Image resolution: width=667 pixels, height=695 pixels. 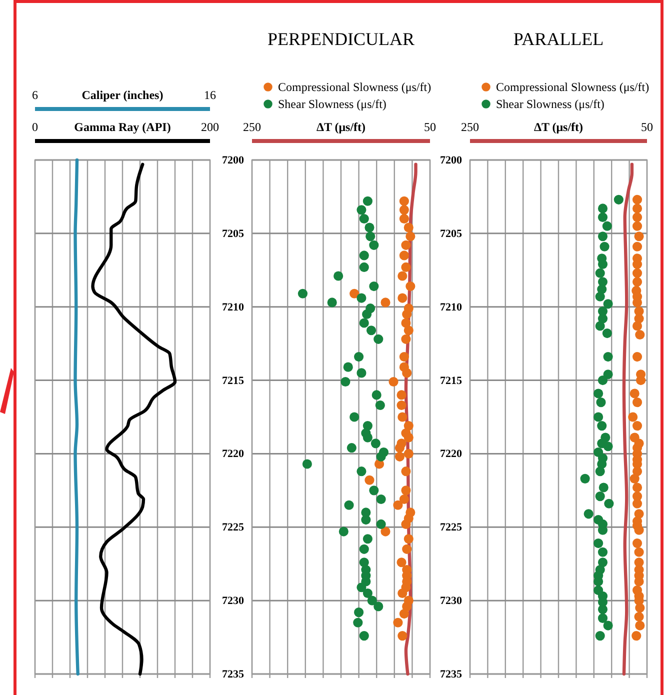 What do you see at coordinates (233, 454) in the screenshot?
I see `y-tick-label: 7220` at bounding box center [233, 454].